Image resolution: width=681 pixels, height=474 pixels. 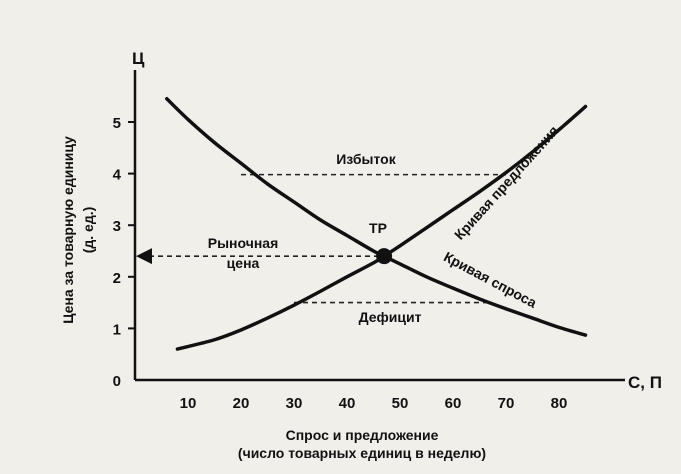 I want to click on x-tick-label: 30, so click(x=294, y=403).